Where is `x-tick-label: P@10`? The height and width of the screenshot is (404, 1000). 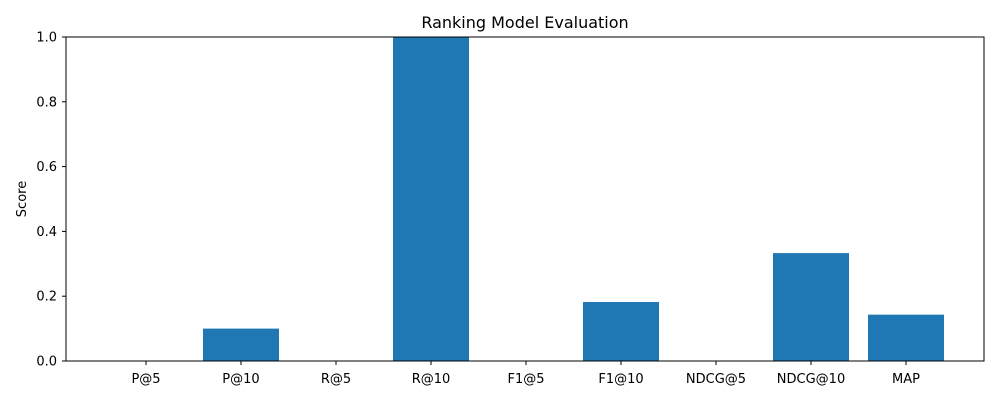
x-tick-label: P@10 is located at coordinates (240, 379).